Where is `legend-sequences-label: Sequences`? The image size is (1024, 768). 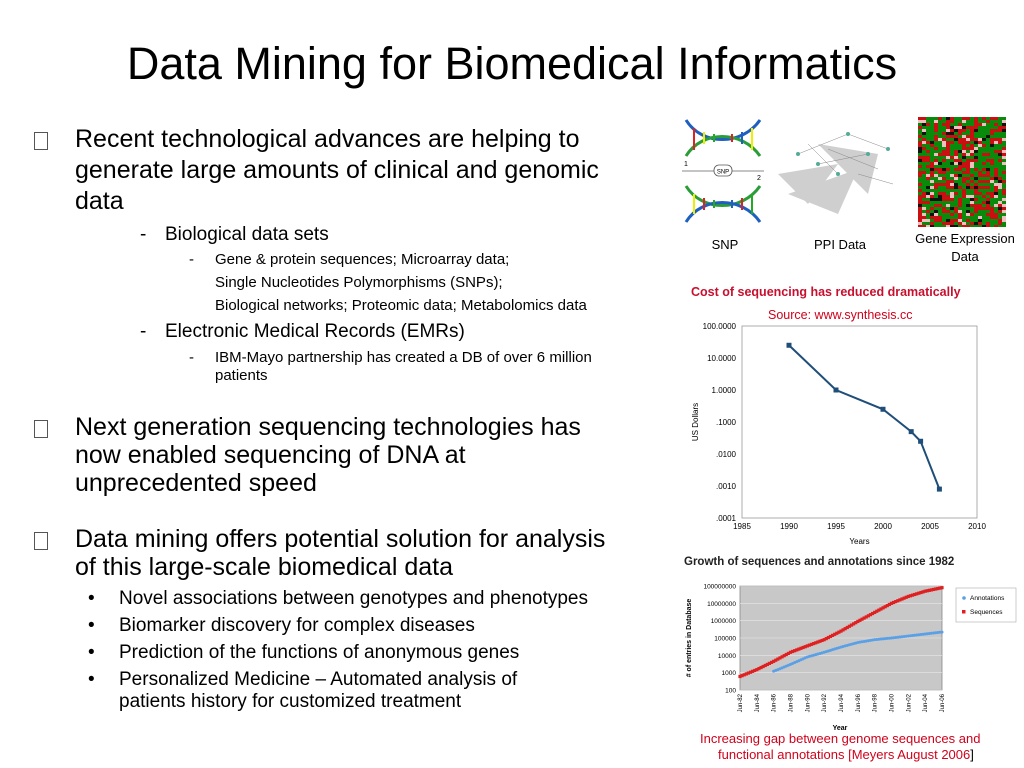 legend-sequences-label: Sequences is located at coordinates (986, 612).